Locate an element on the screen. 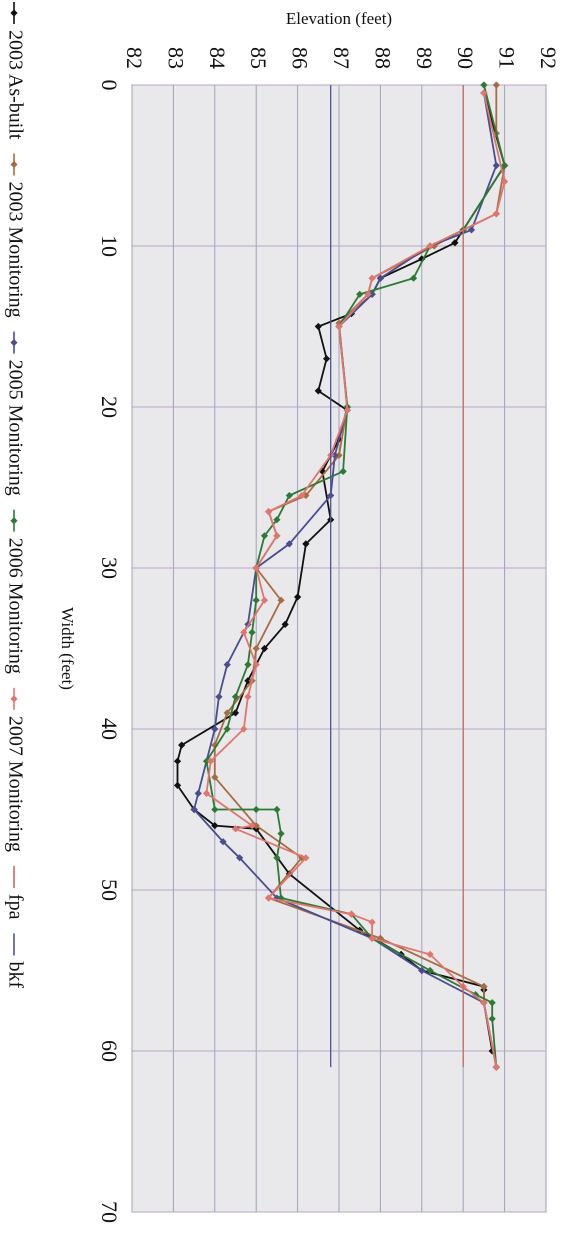 The height and width of the screenshot is (1242, 576). y-tick-label: 84 is located at coordinates (217, 58).